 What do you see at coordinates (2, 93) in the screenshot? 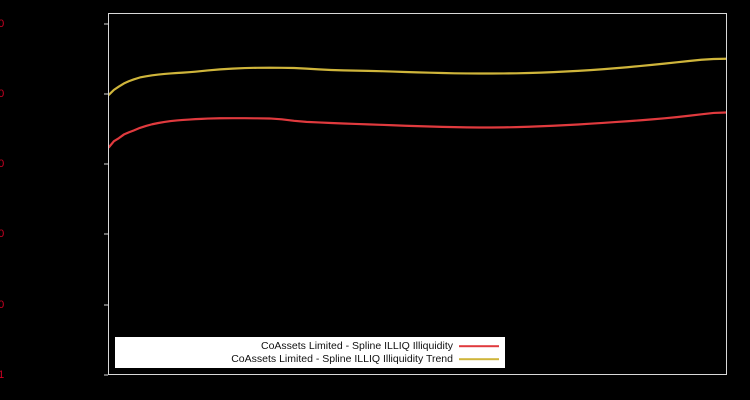
I see `y-tick-label: 100000000` at bounding box center [2, 93].